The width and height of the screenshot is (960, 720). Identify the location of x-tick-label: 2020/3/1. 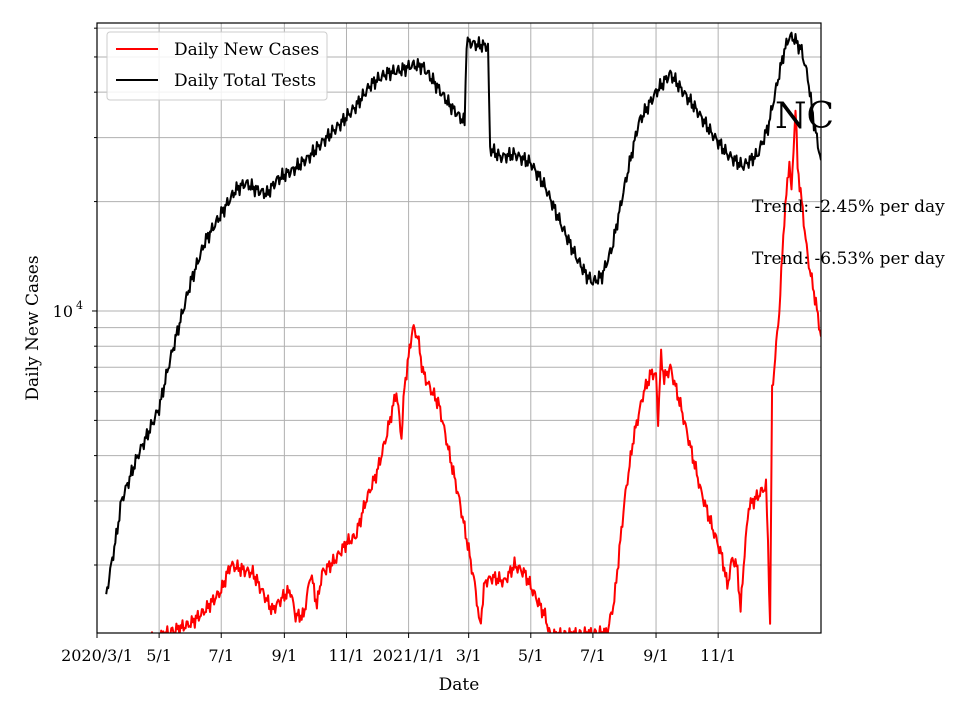
(97, 655).